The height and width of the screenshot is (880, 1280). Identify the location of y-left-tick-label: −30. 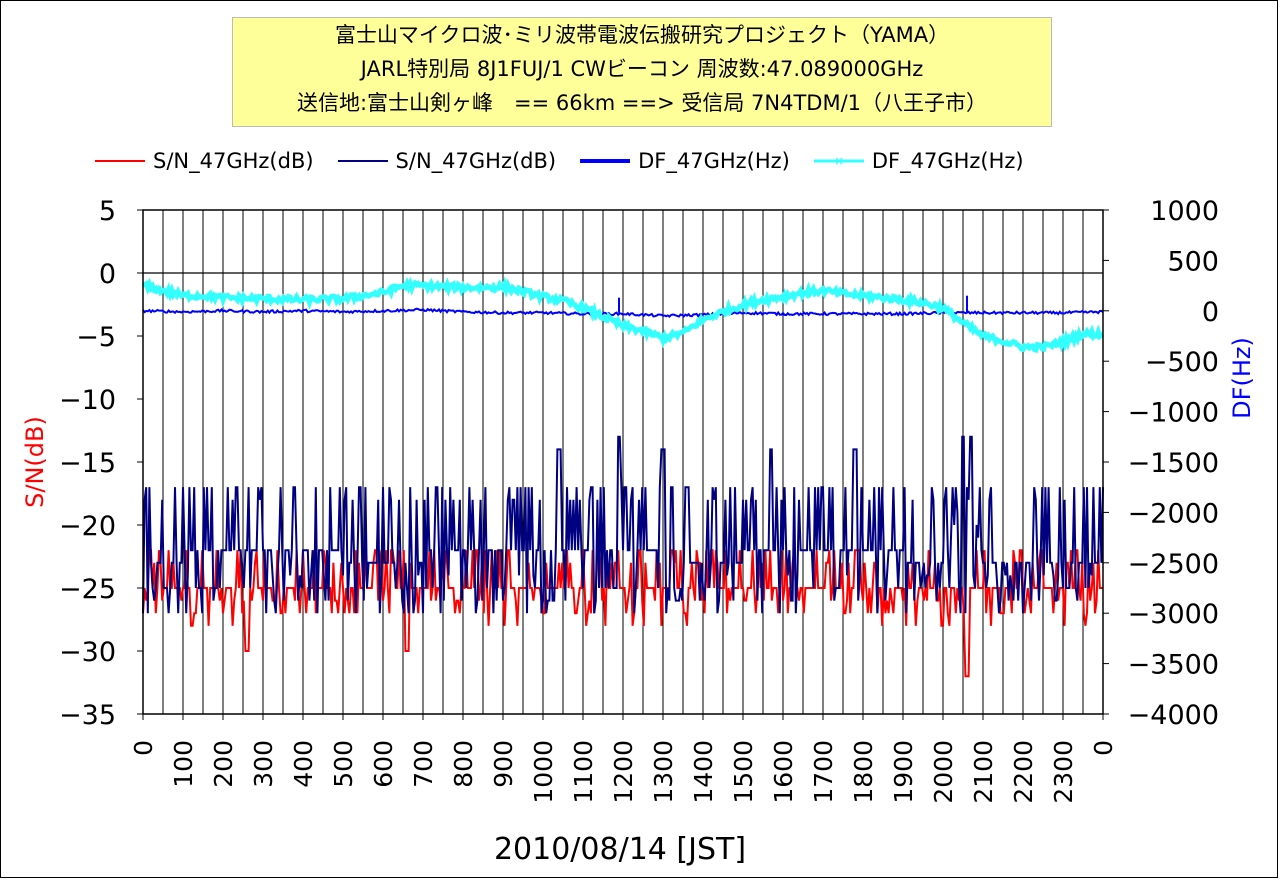
(87, 652).